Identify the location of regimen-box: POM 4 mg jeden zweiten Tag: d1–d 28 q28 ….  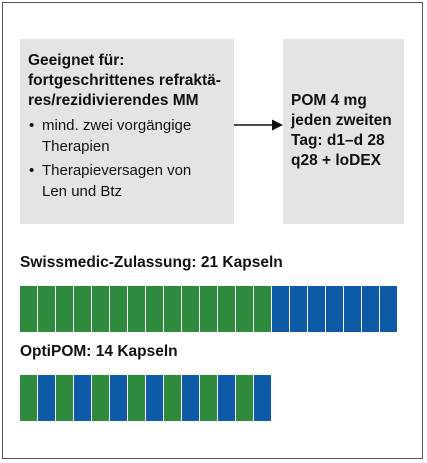
(343, 131).